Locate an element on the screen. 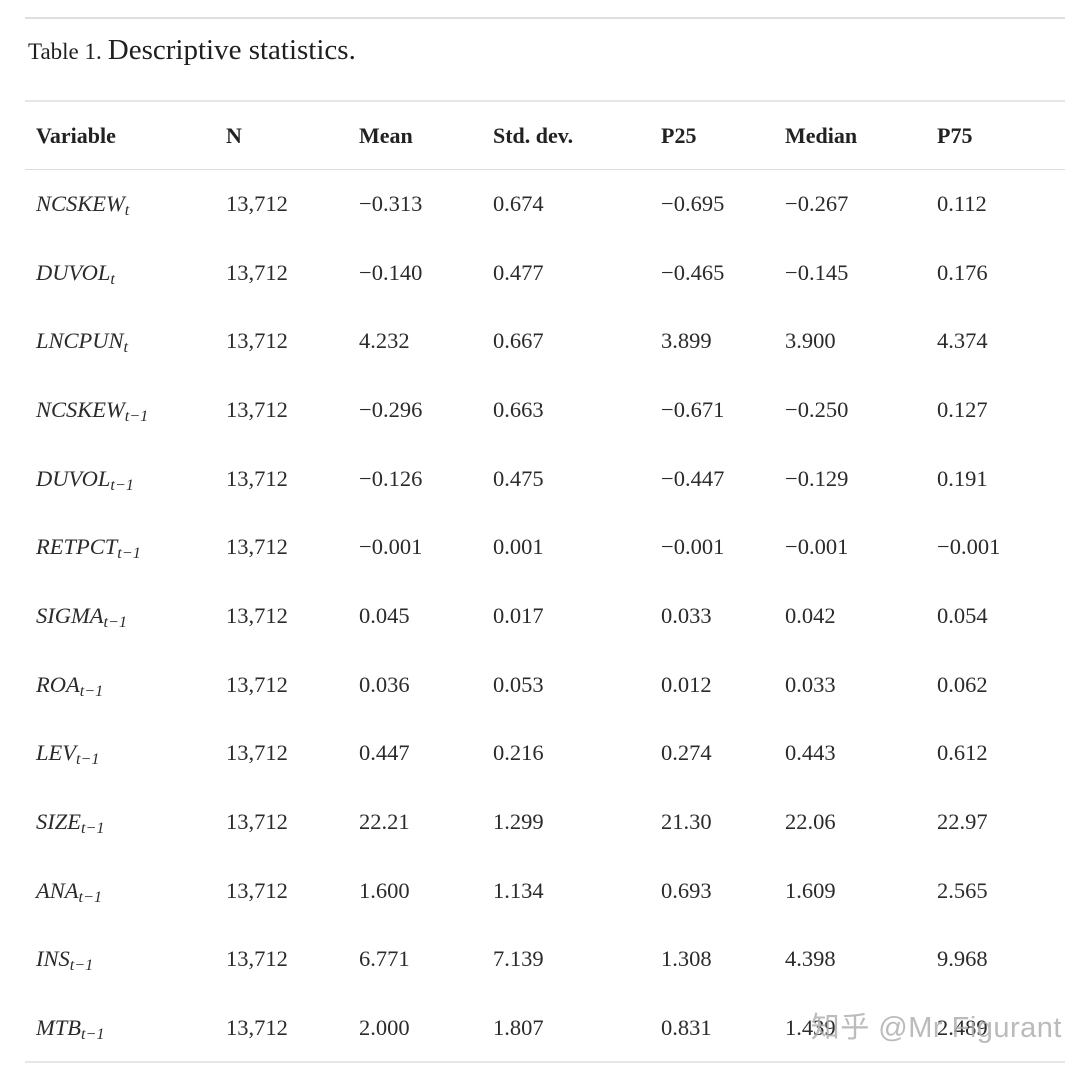 The width and height of the screenshot is (1090, 1081). variable-cell: NCSKEWt is located at coordinates (125, 204).